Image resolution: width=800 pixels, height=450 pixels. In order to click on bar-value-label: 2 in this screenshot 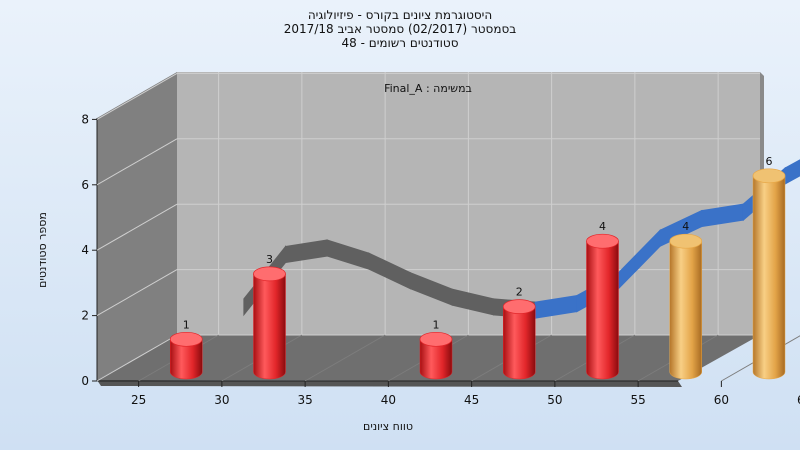, I will do `click(519, 292)`.